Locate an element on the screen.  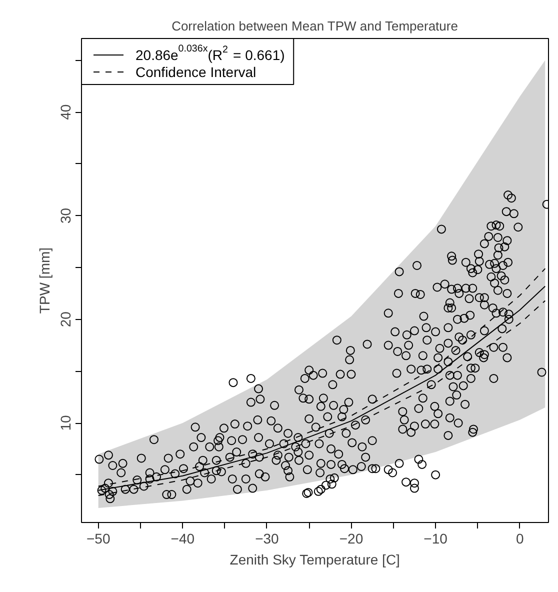
x-tick-label: 0 is located at coordinates (520, 538).